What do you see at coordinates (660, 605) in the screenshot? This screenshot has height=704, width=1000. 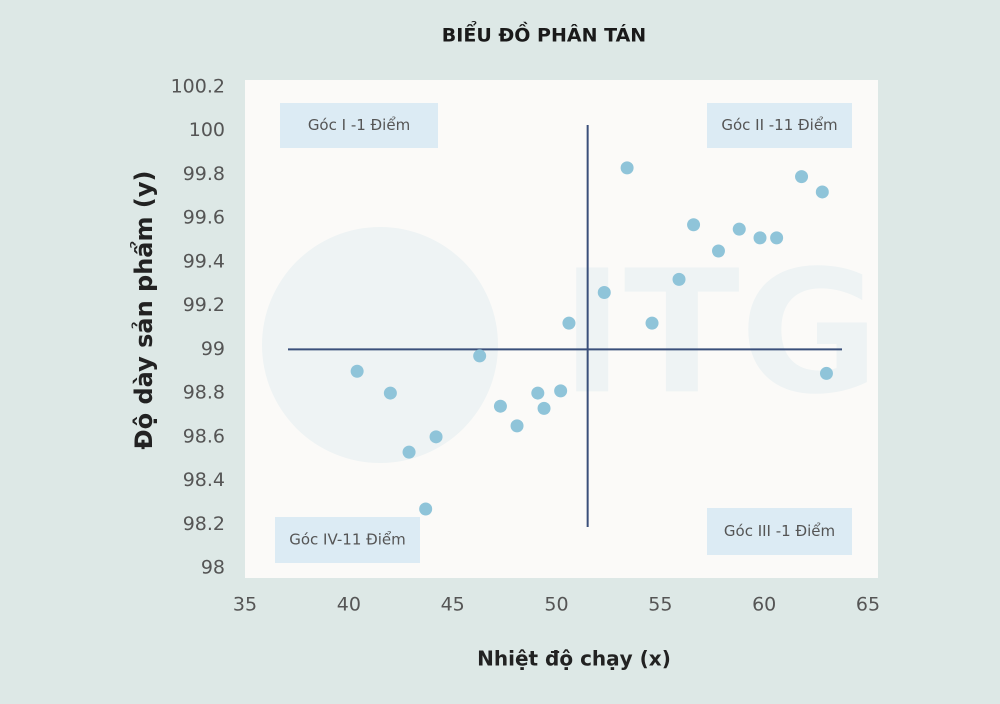 I see `x-tick-label: 55` at bounding box center [660, 605].